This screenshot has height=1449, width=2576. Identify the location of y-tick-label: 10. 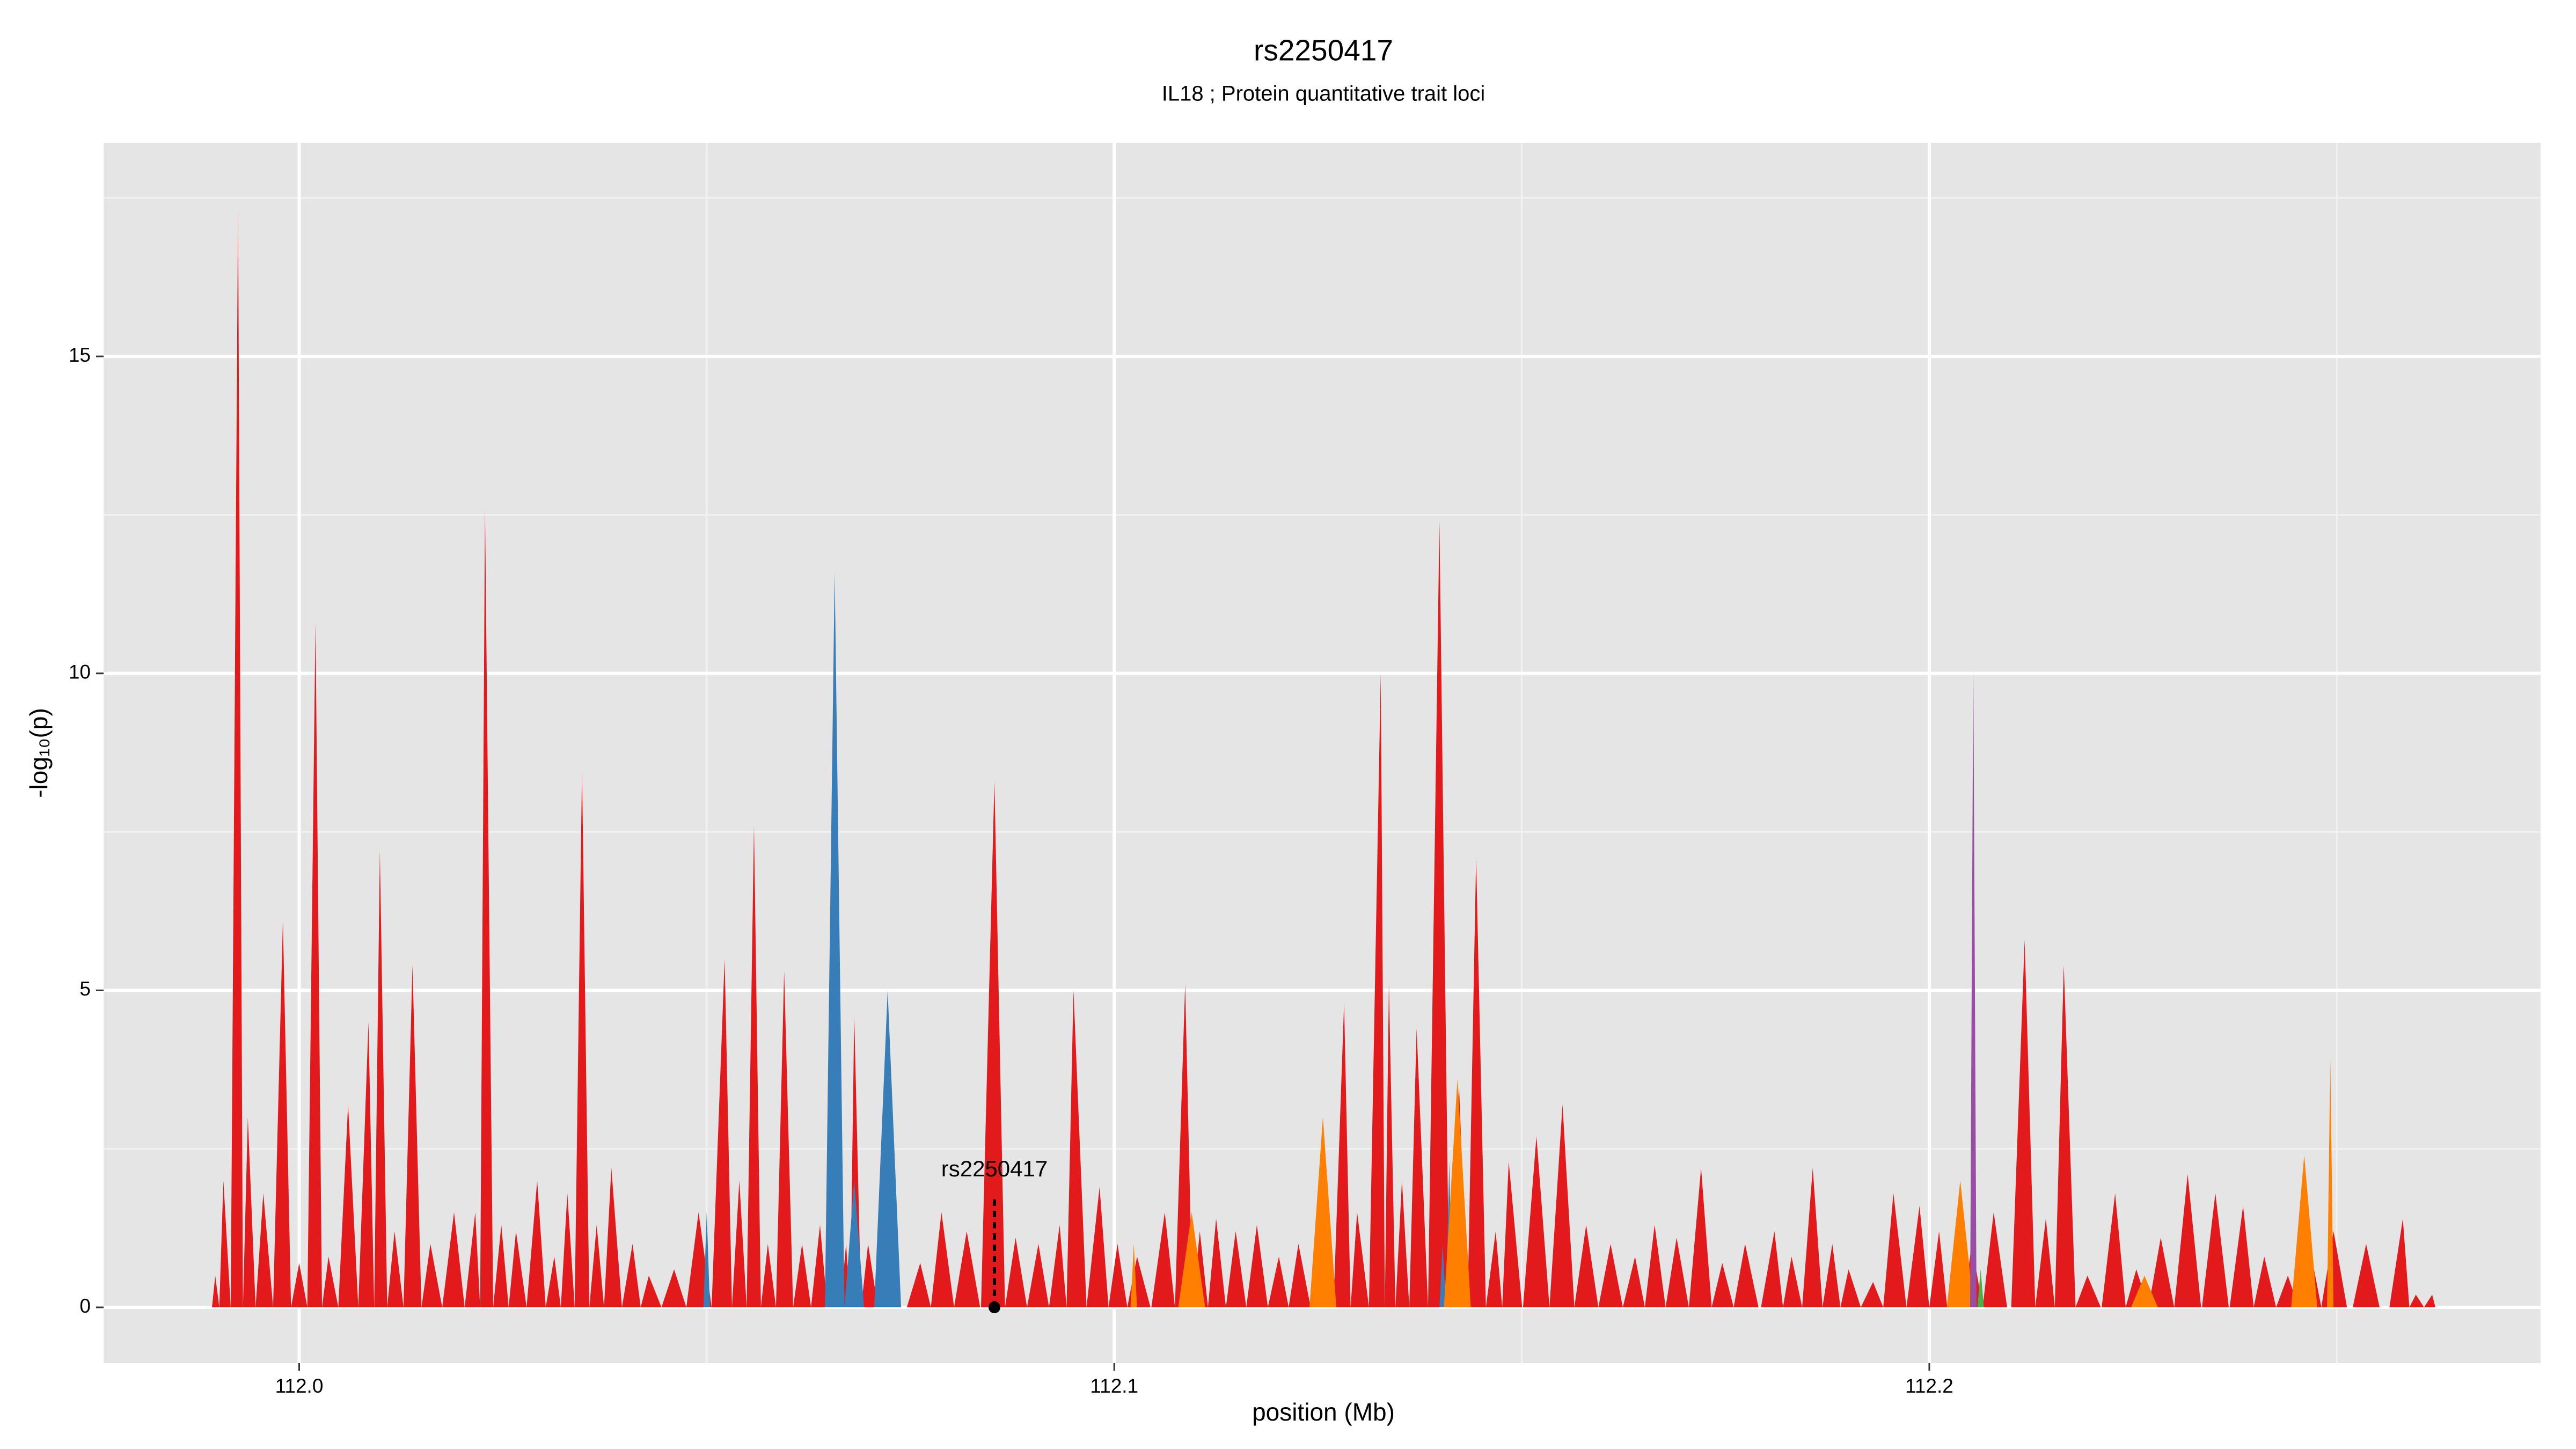
(80, 672).